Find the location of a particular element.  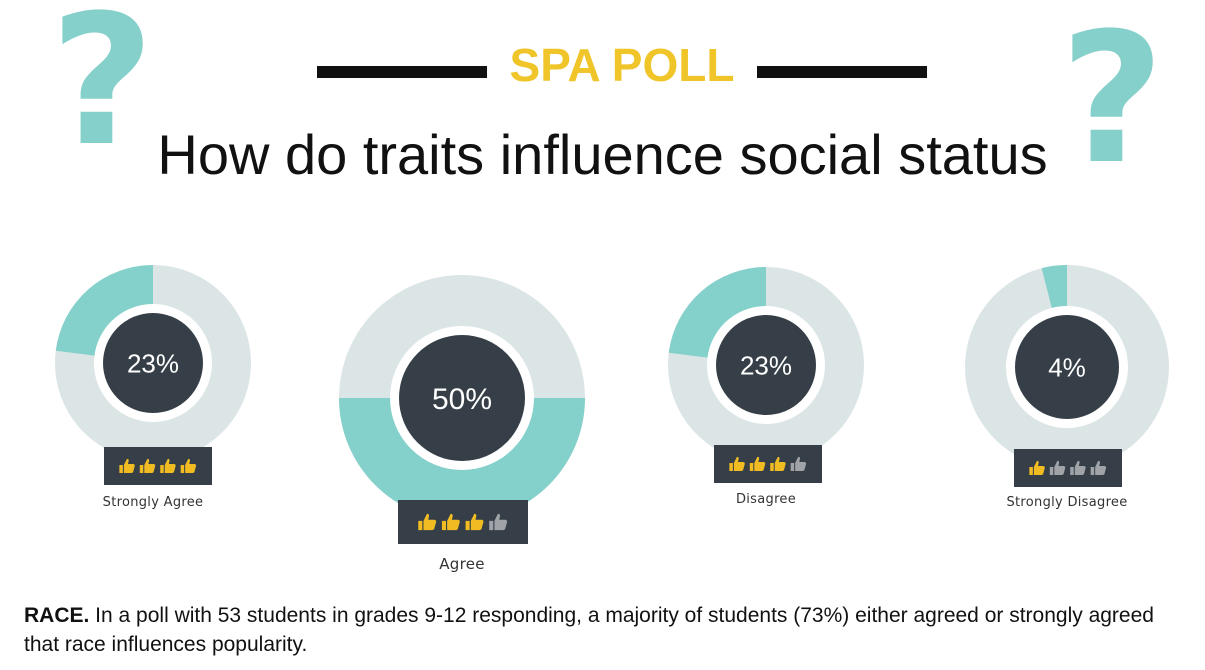

page-title: How do traits influence social status is located at coordinates (602, 154).